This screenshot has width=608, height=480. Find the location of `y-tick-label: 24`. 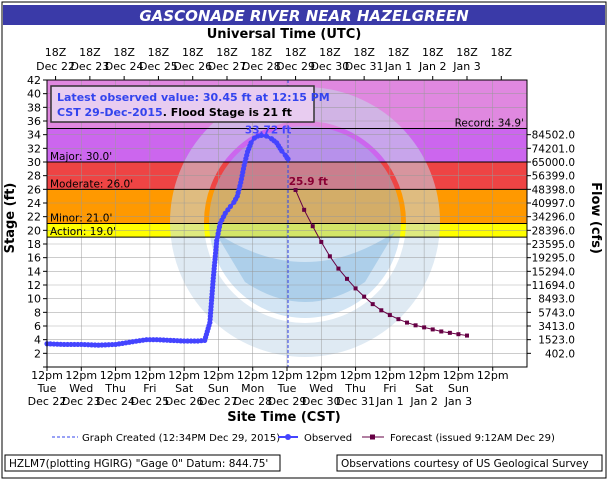

y-tick-label: 24 is located at coordinates (34, 203).